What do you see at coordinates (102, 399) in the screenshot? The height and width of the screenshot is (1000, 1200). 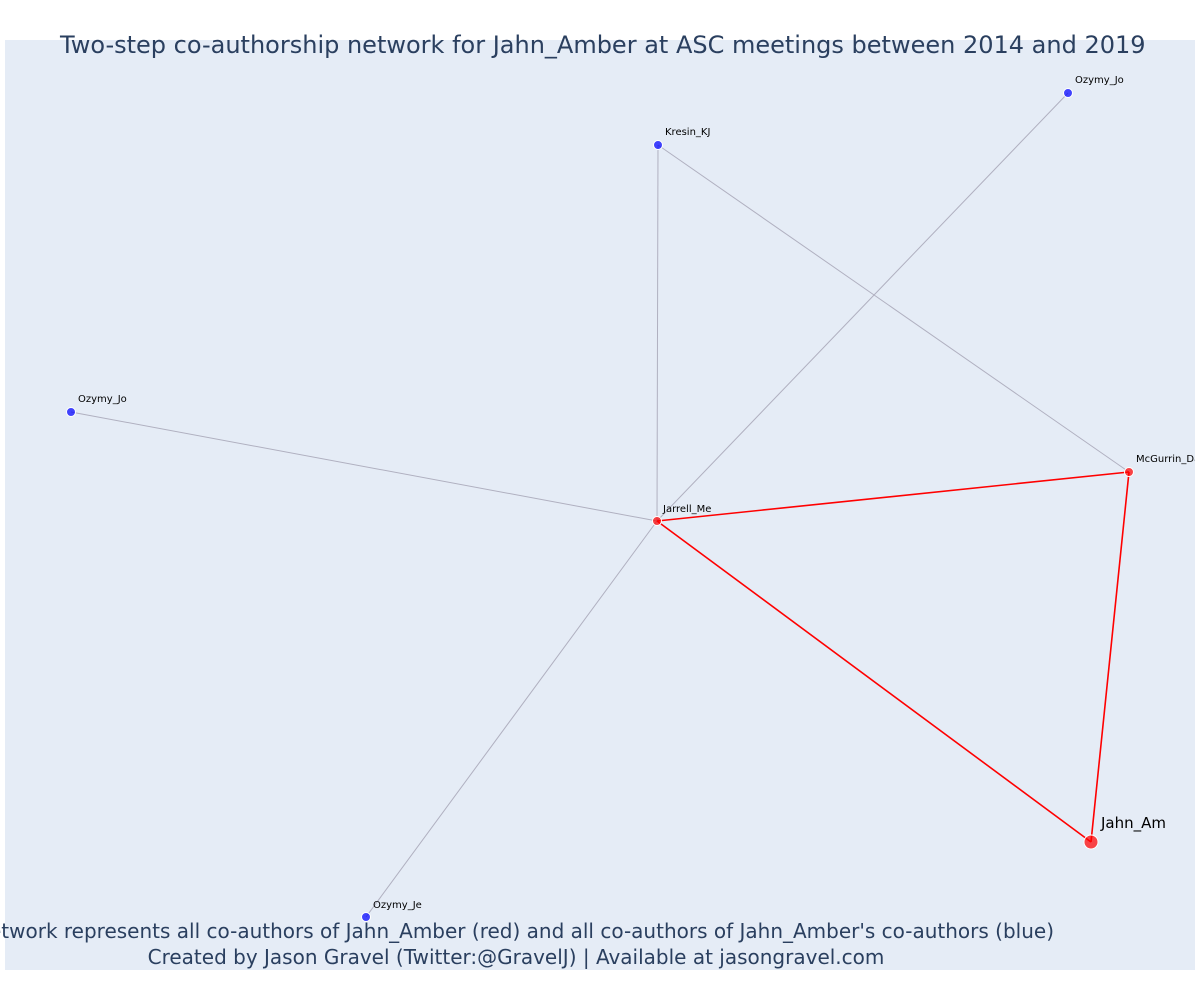 I see `node-label-ozymy_jo_left: Ozymy_Jo` at bounding box center [102, 399].